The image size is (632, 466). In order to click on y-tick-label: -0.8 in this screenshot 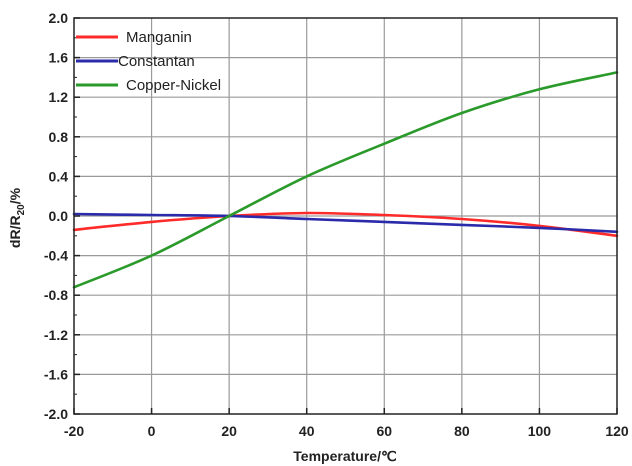, I will do `click(56, 295)`.